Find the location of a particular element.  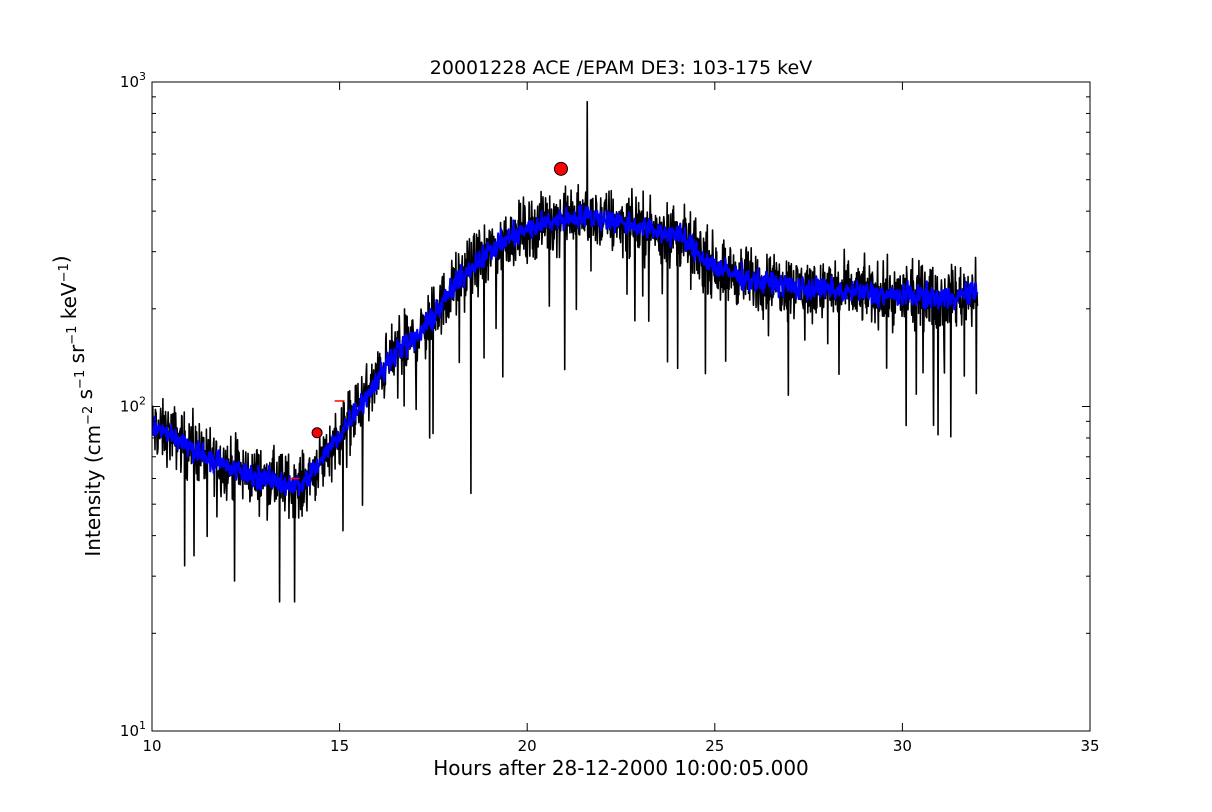

marker-layer is located at coordinates (428, 320).